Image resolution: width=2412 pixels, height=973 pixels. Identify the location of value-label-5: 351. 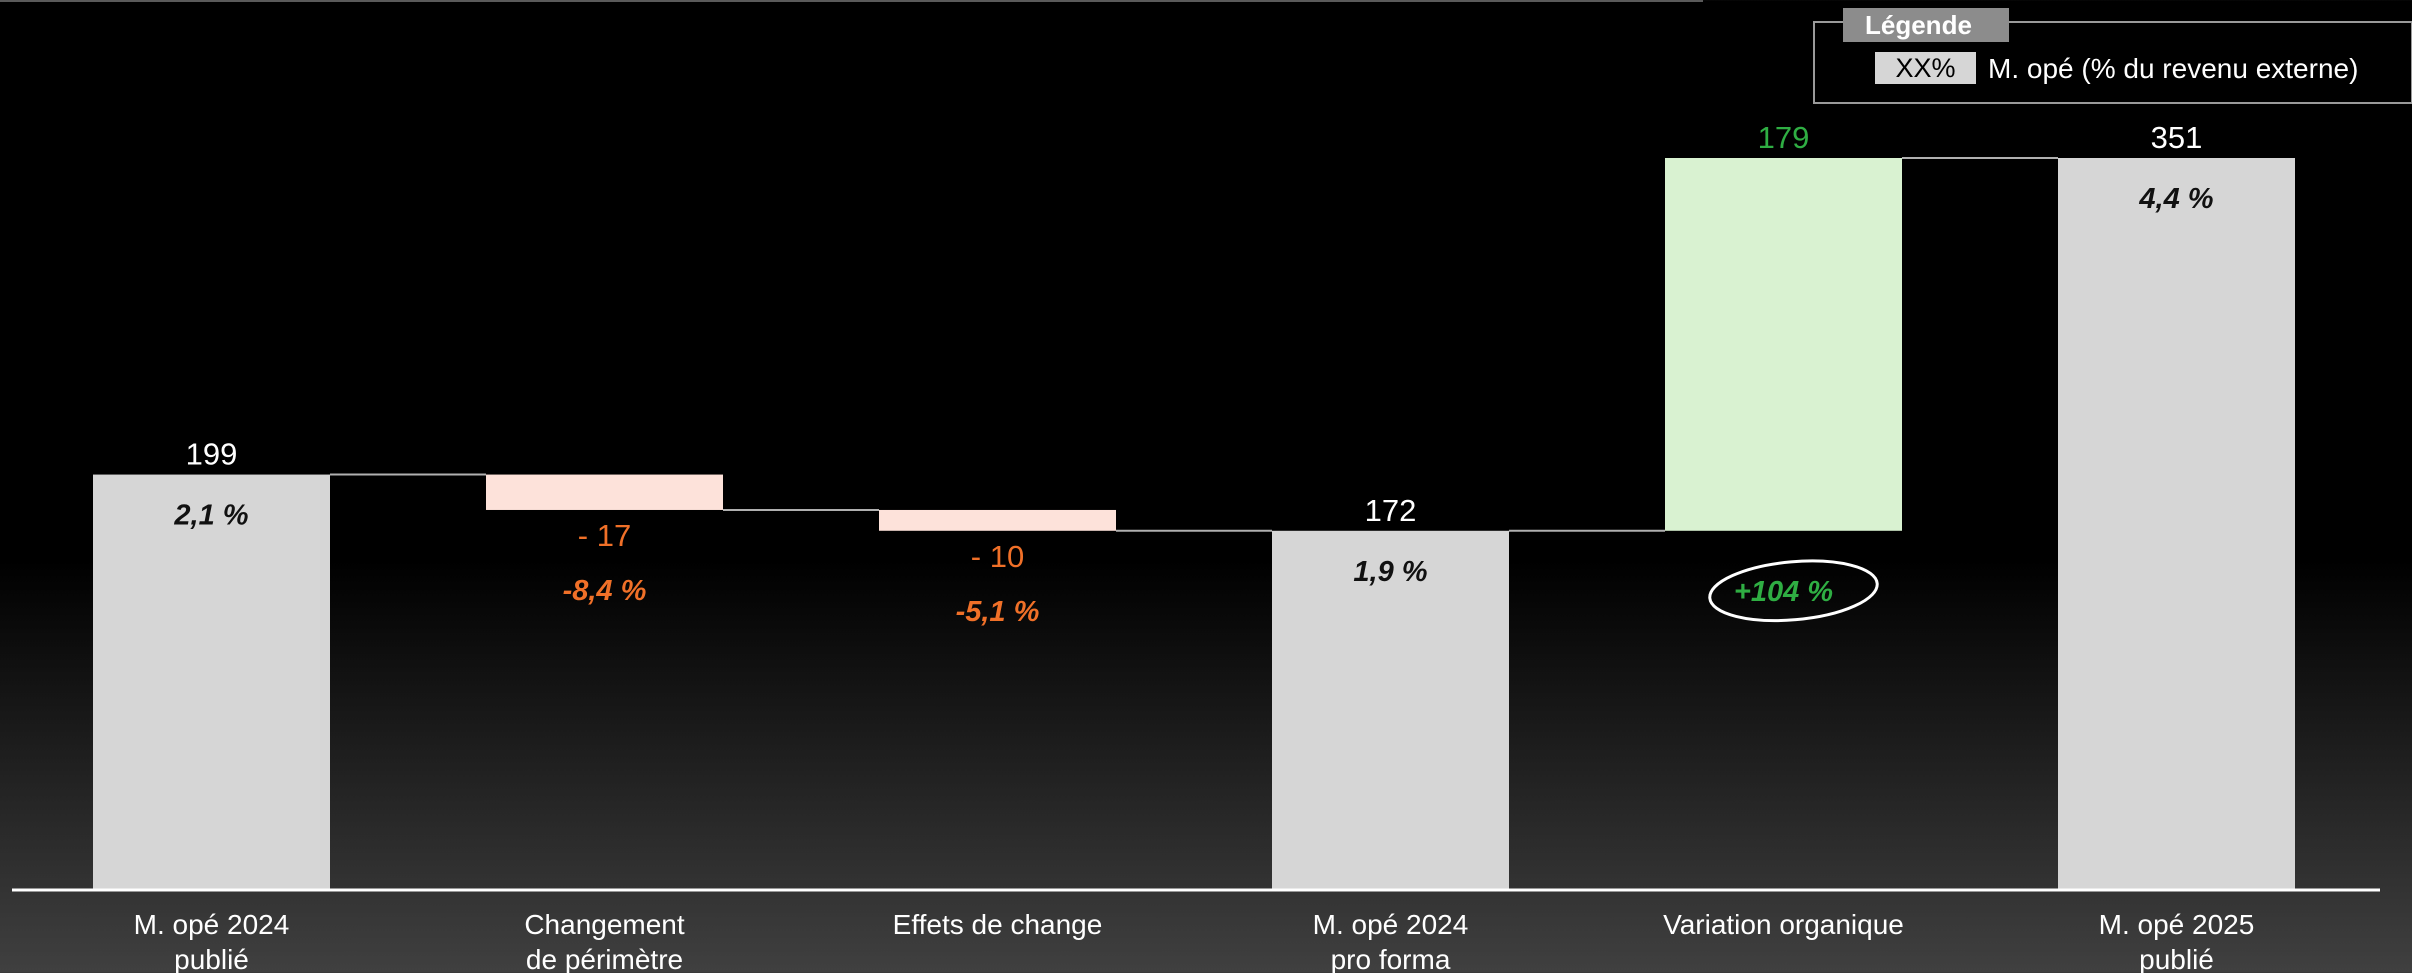
(2177, 137).